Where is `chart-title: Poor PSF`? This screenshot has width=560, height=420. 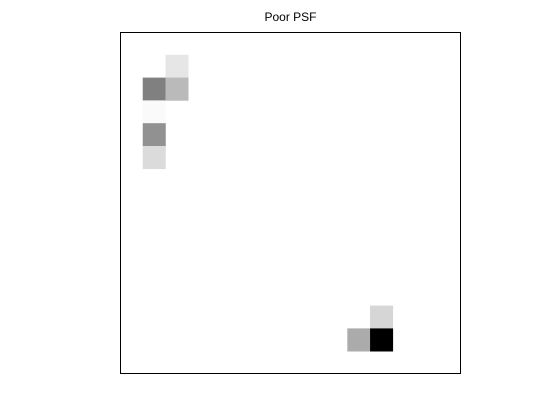
chart-title: Poor PSF is located at coordinates (290, 17).